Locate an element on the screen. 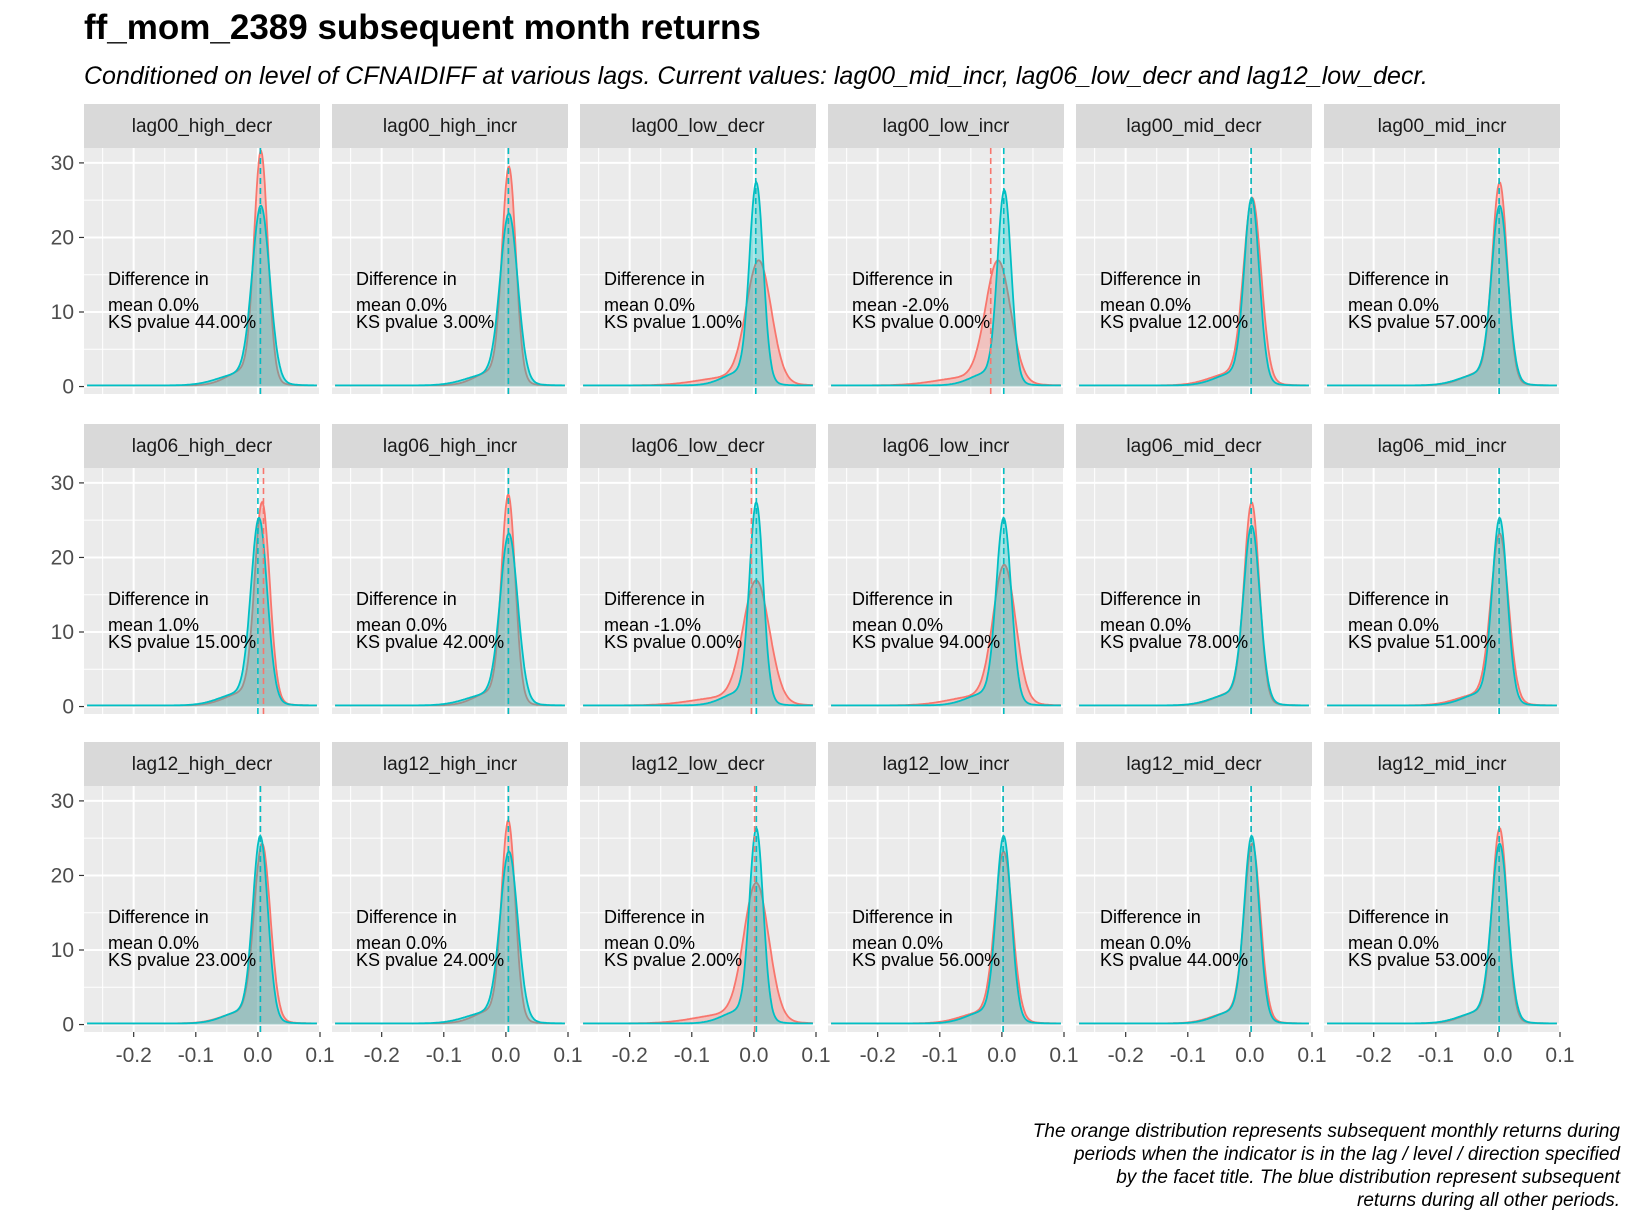 This screenshot has height=1224, width=1632. facet-strip-label: lag06_high_incr is located at coordinates (450, 446).